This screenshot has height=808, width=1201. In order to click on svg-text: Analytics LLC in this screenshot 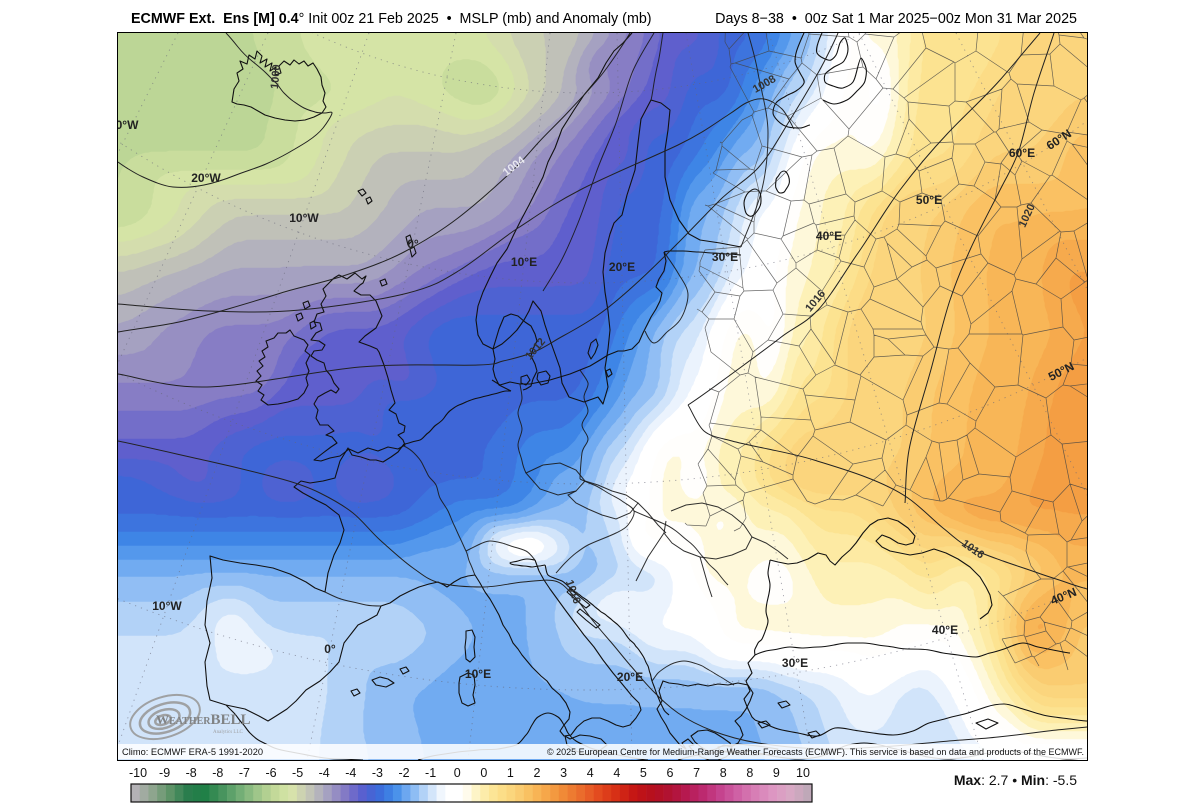, I will do `click(228, 732)`.